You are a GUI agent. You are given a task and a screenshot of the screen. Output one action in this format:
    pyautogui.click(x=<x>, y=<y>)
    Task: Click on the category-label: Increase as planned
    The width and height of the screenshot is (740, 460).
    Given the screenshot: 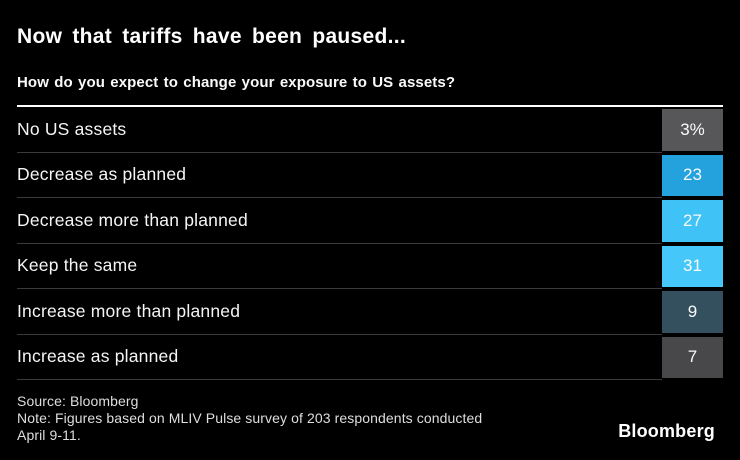 What is the action you would take?
    pyautogui.click(x=339, y=358)
    